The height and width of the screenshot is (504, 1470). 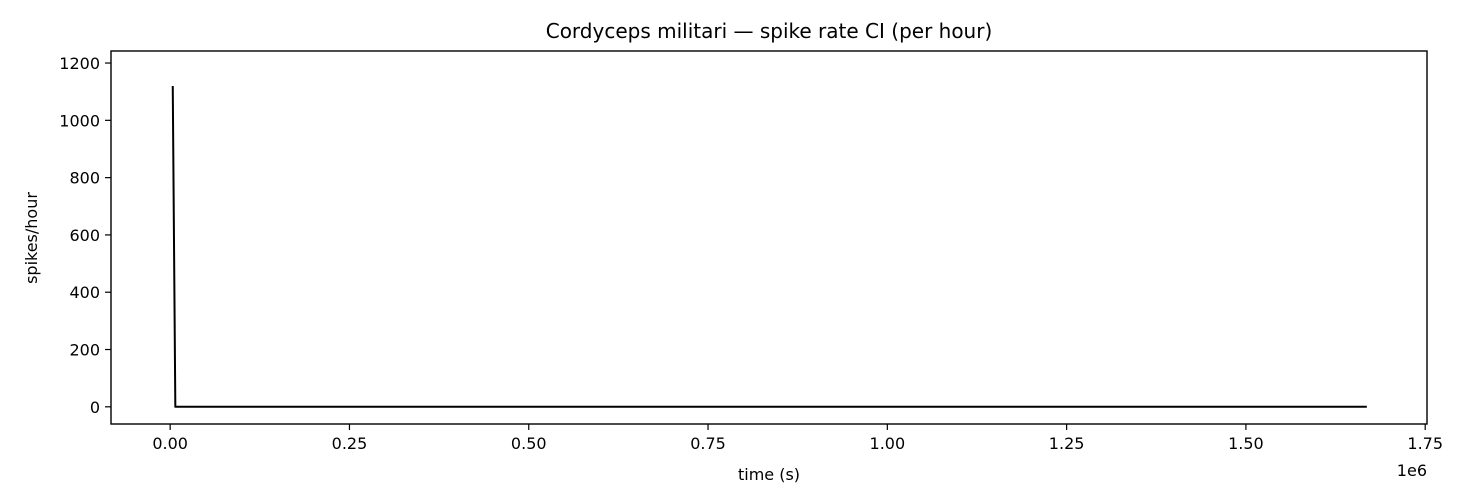 I want to click on y-tick-label: 1000, so click(x=79, y=120).